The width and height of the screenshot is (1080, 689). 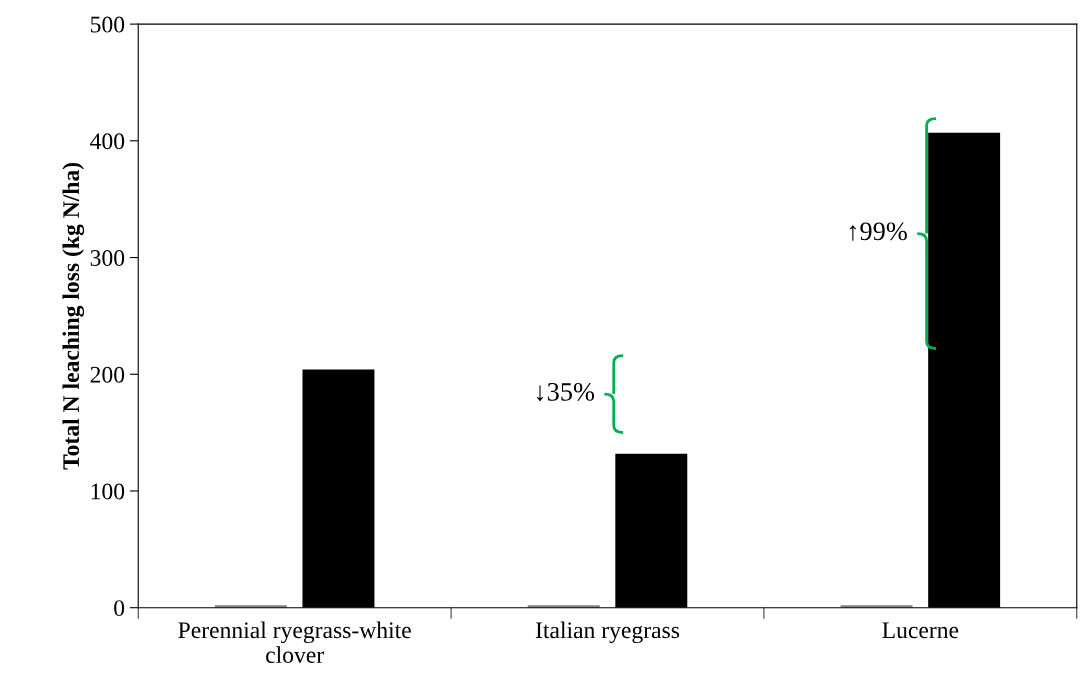 I want to click on annotation: ↓35%, so click(x=565, y=392).